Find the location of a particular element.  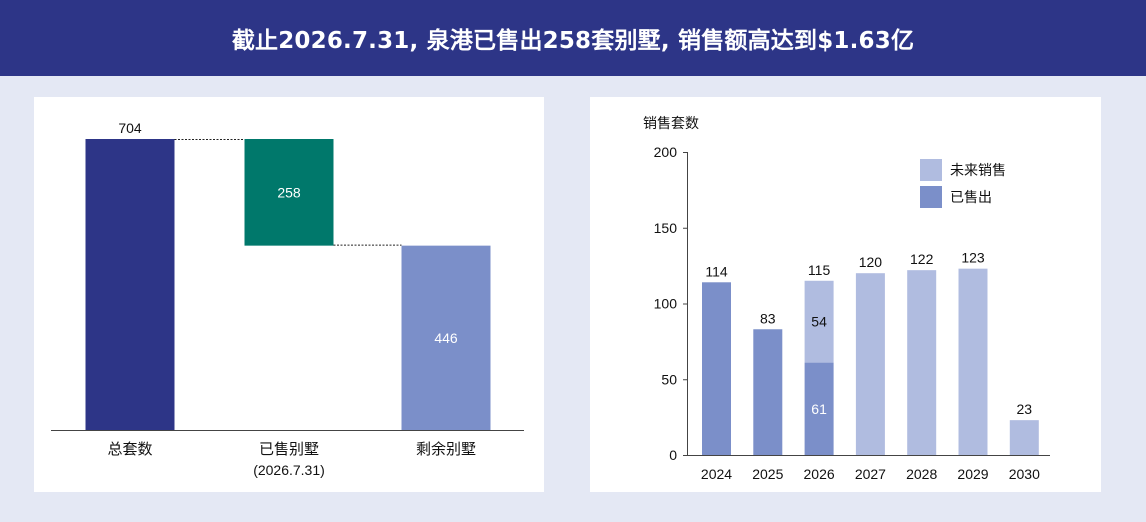

data-label-sold: 258 is located at coordinates (289, 192).